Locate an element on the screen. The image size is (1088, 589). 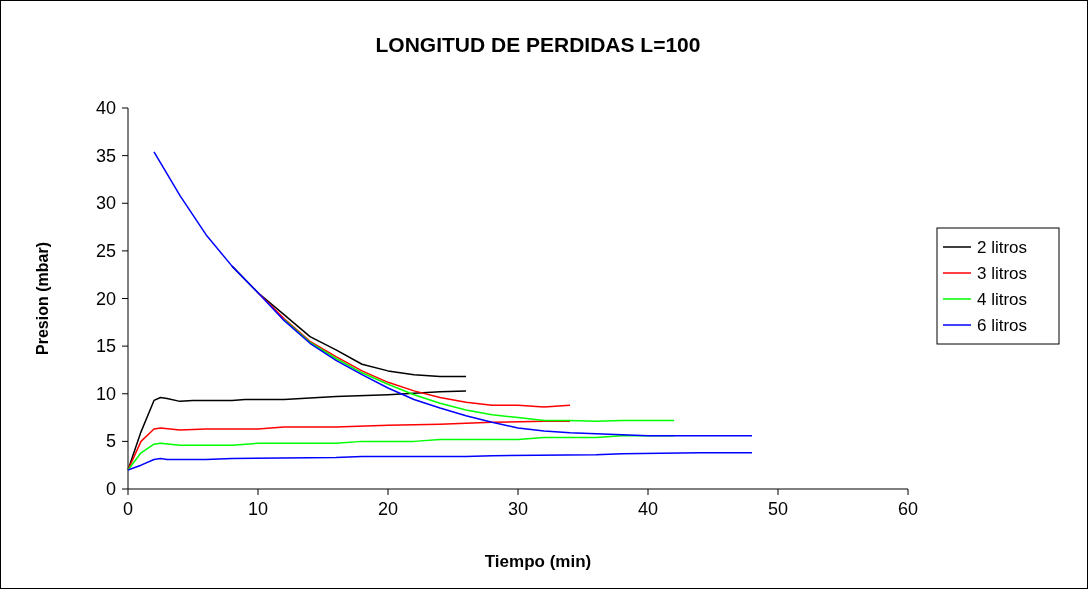
legend-label: 2 litros is located at coordinates (1002, 247).